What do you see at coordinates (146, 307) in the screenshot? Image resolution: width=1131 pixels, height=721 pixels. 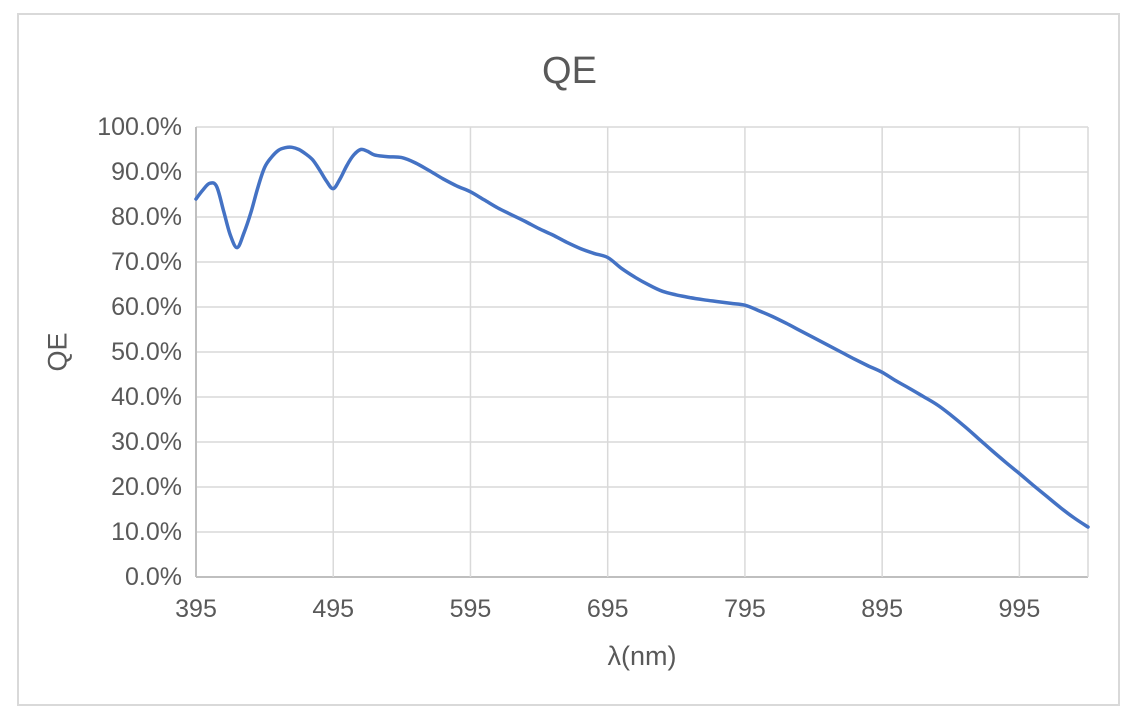 I see `y-tick-label: 60.0%` at bounding box center [146, 307].